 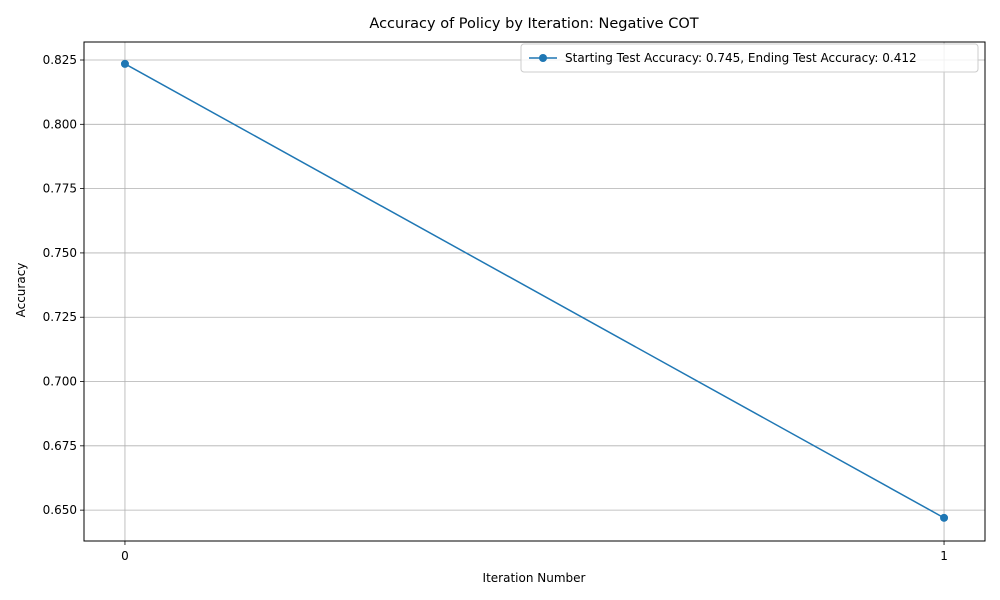 What do you see at coordinates (60, 317) in the screenshot?
I see `y-tick-label: 0.725` at bounding box center [60, 317].